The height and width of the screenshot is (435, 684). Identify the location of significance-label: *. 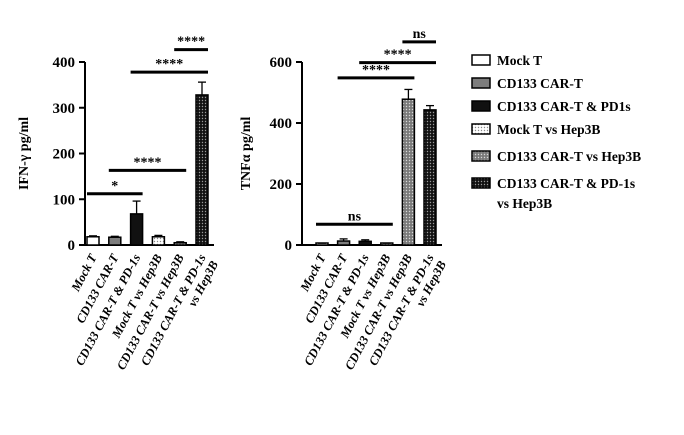
(114, 186).